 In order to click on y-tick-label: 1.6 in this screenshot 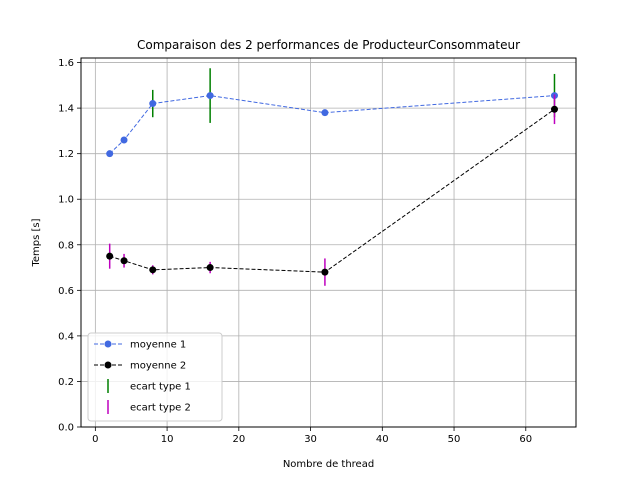, I will do `click(66, 63)`.